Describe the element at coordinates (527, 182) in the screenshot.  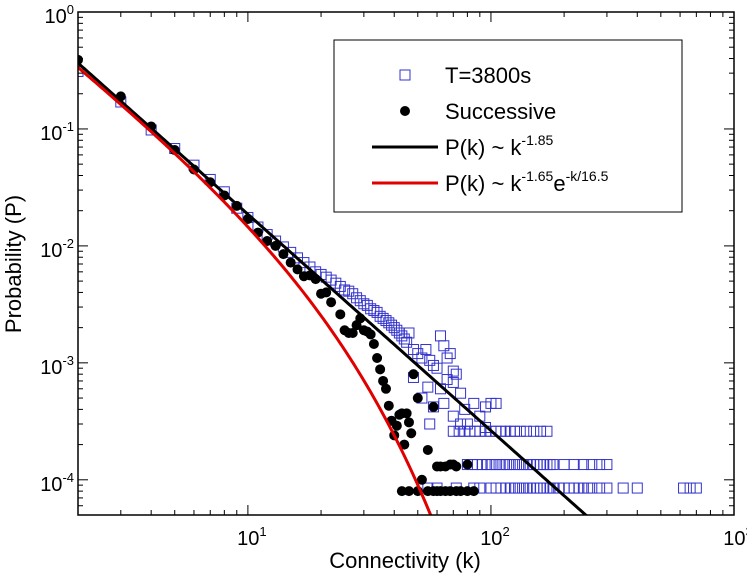
I see `legend-label: P(k) ~ k-1.65e-k/16.5` at that location.